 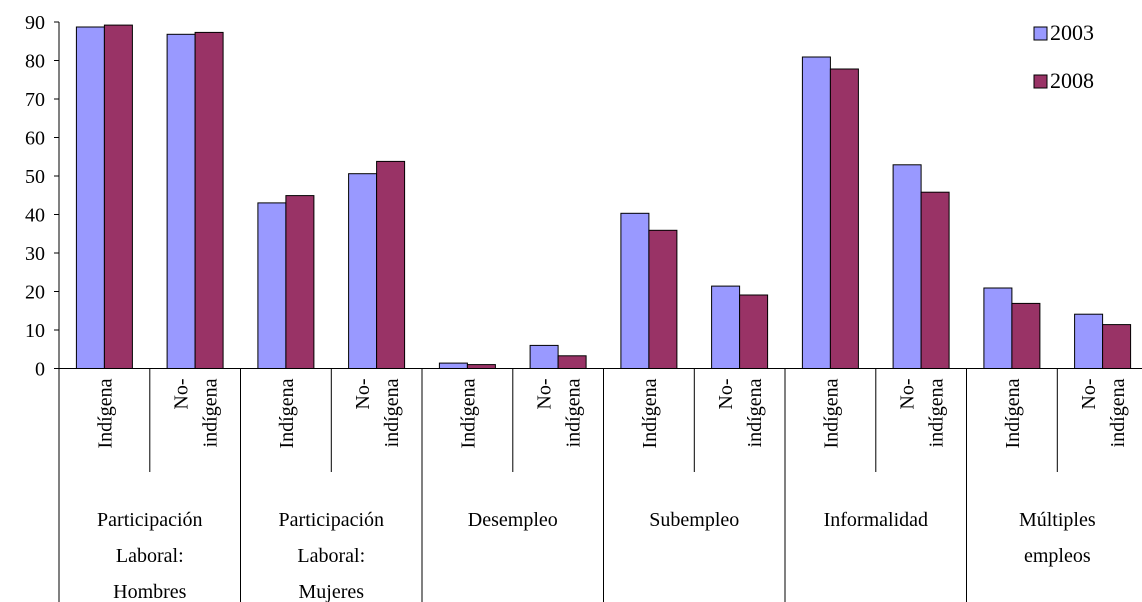 What do you see at coordinates (35, 293) in the screenshot?
I see `y-tick-label: 20` at bounding box center [35, 293].